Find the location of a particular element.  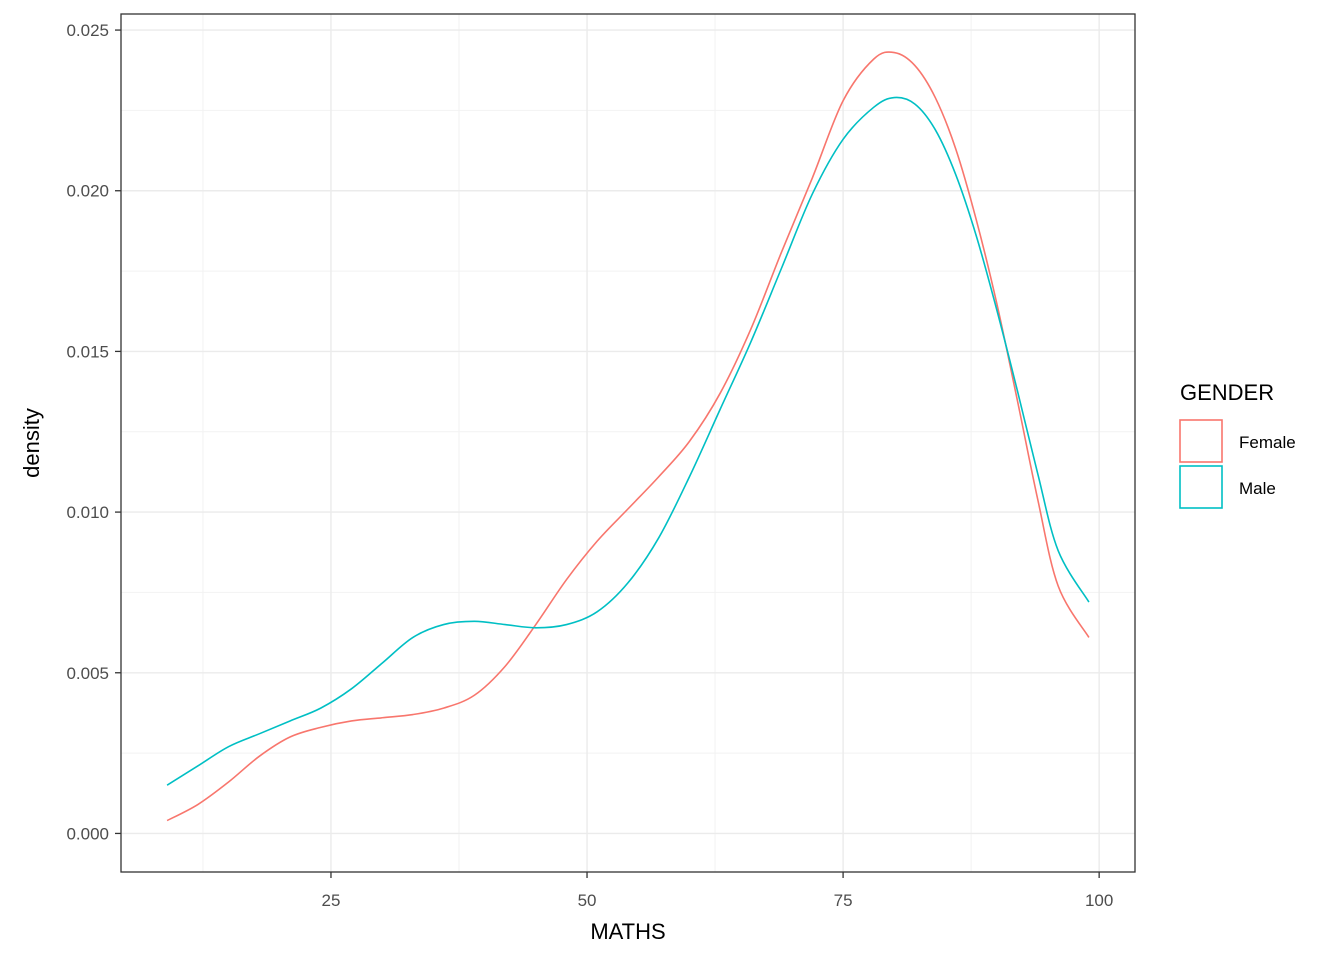

y-tick-label: 0.025 is located at coordinates (87, 30).